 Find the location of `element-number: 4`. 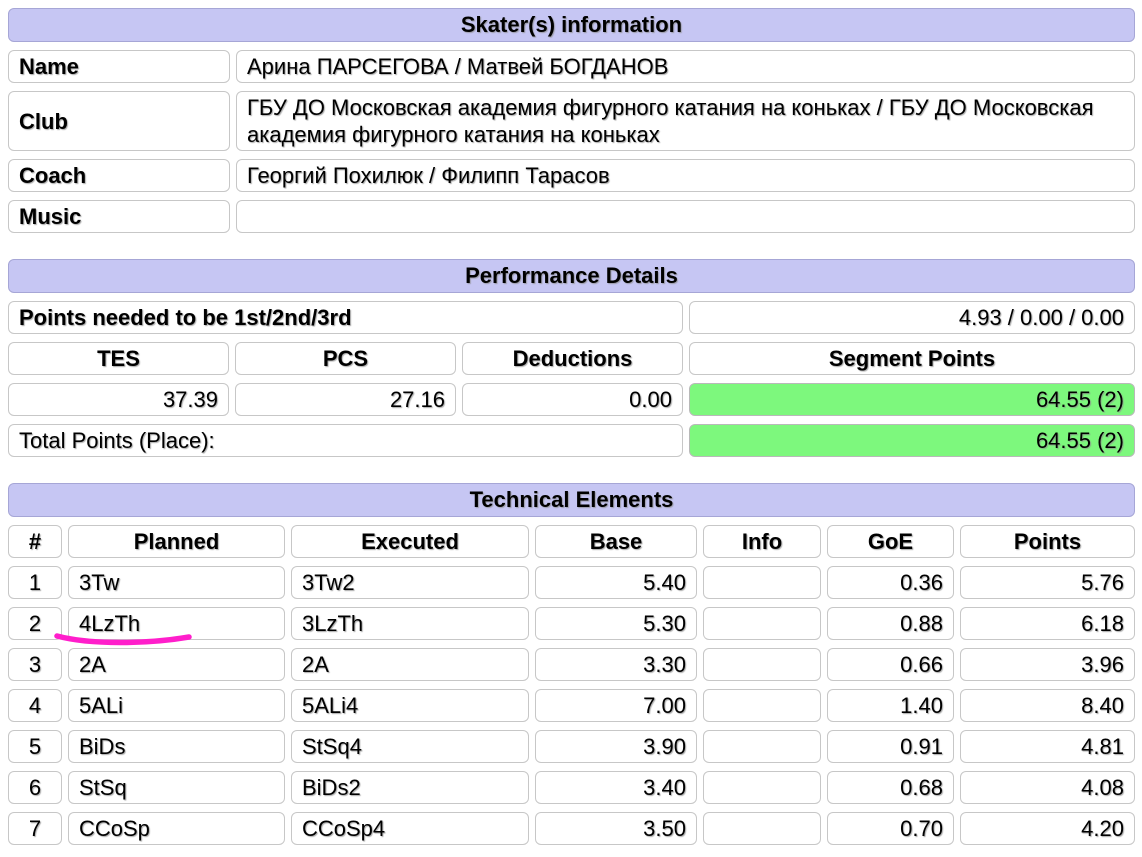

element-number: 4 is located at coordinates (35, 705).